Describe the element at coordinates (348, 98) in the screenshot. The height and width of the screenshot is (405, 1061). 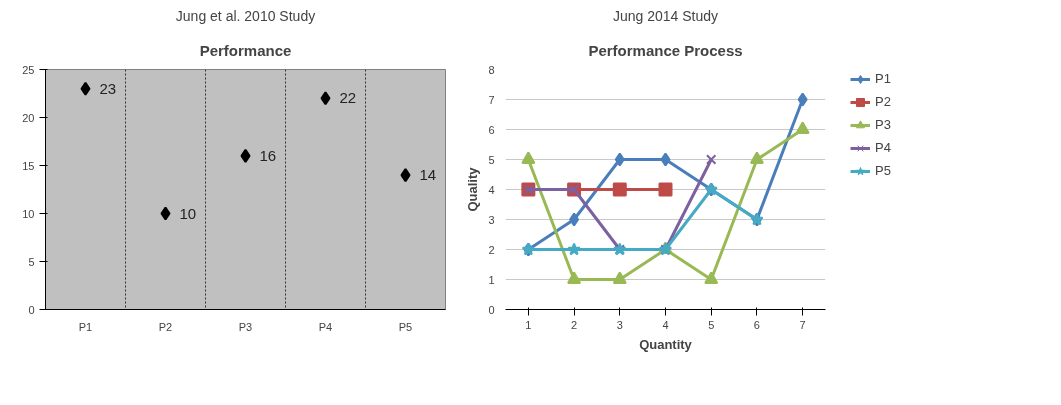
I see `data-label: 22` at that location.